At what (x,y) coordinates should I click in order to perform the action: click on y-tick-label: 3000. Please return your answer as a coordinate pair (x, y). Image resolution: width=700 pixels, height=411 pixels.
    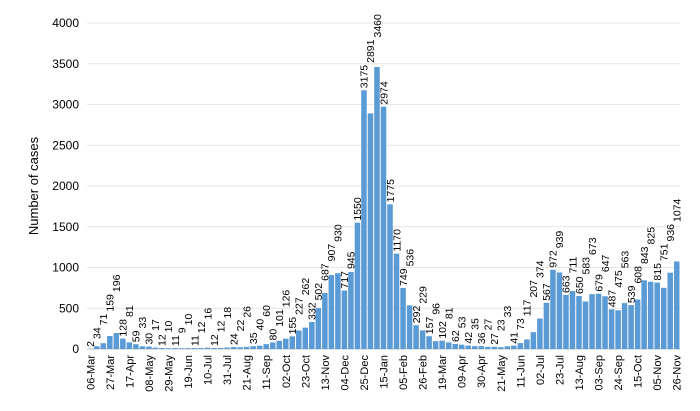
    Looking at the image, I should click on (65, 105).